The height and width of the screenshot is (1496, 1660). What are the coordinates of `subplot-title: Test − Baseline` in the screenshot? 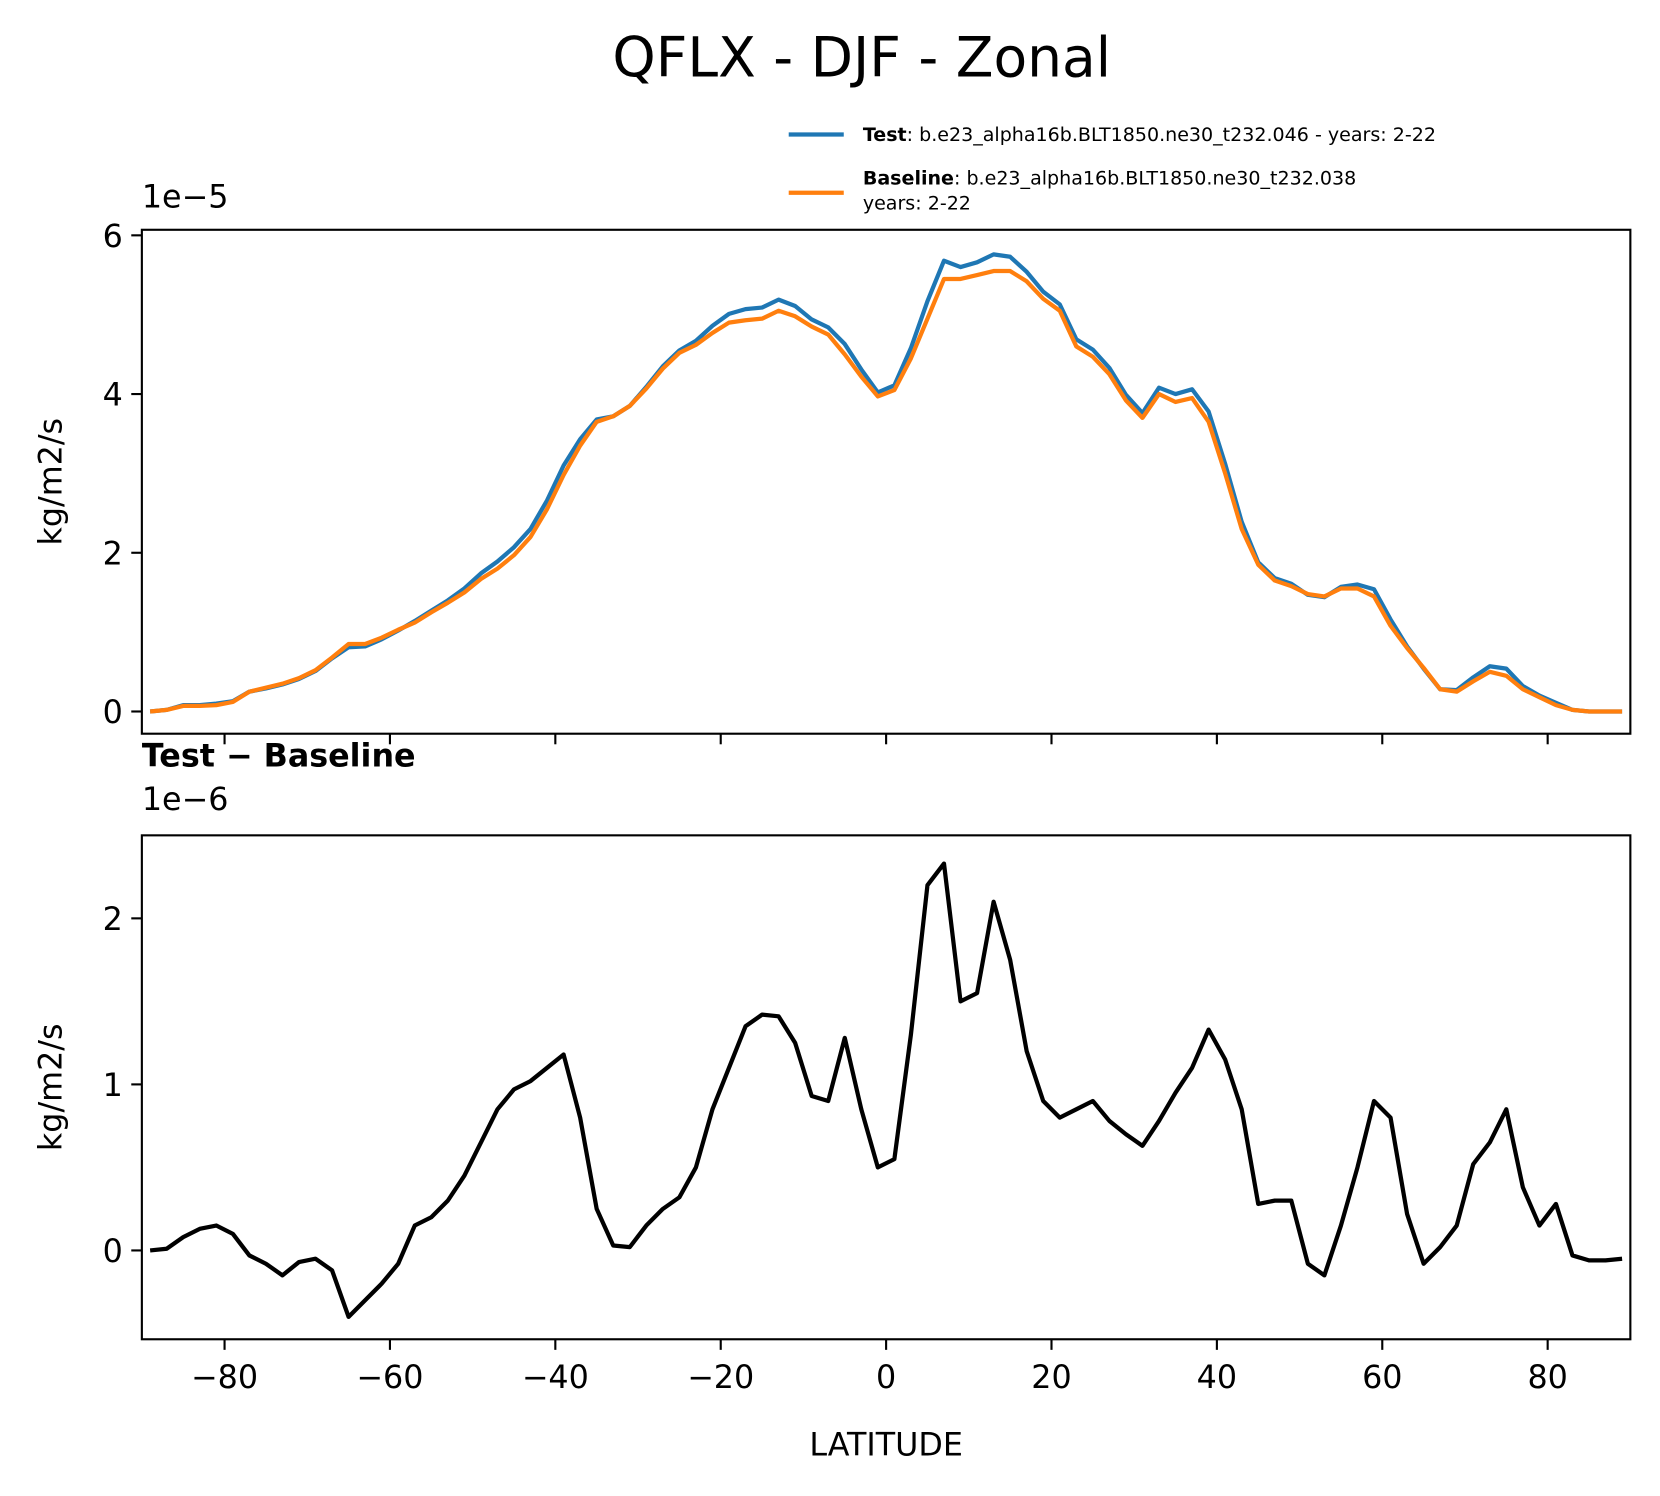 It's located at (279, 757).